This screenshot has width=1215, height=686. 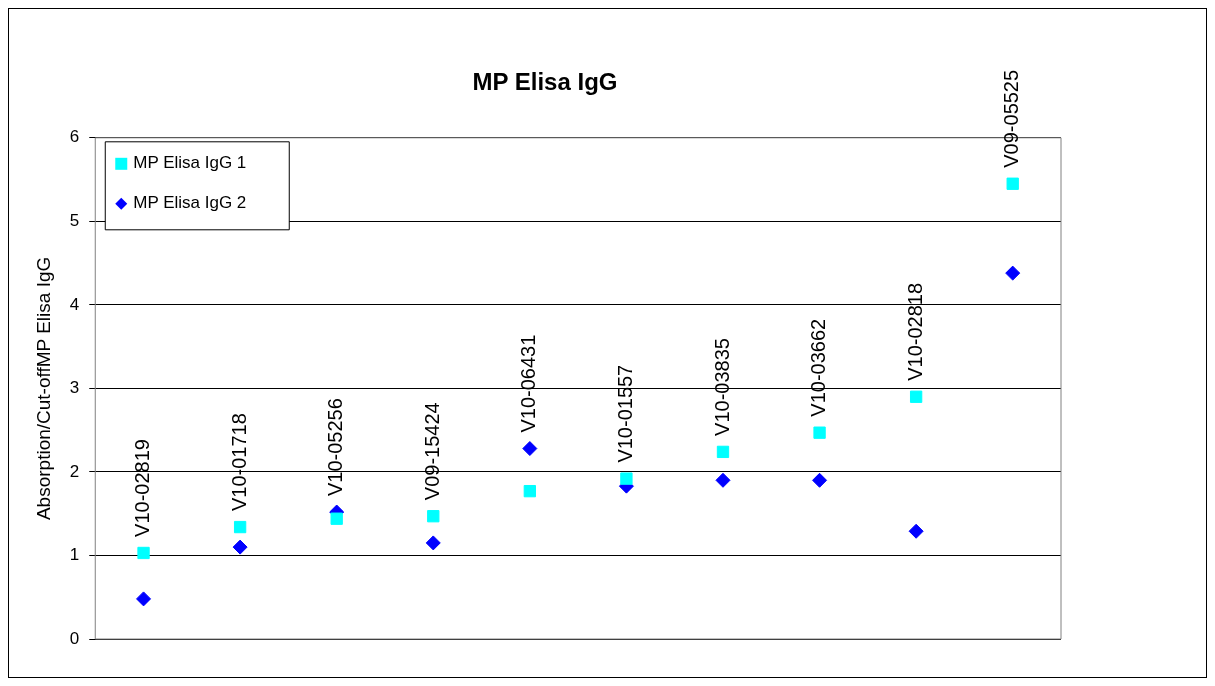 I want to click on x-tick-label: V09-05525, so click(x=1011, y=118).